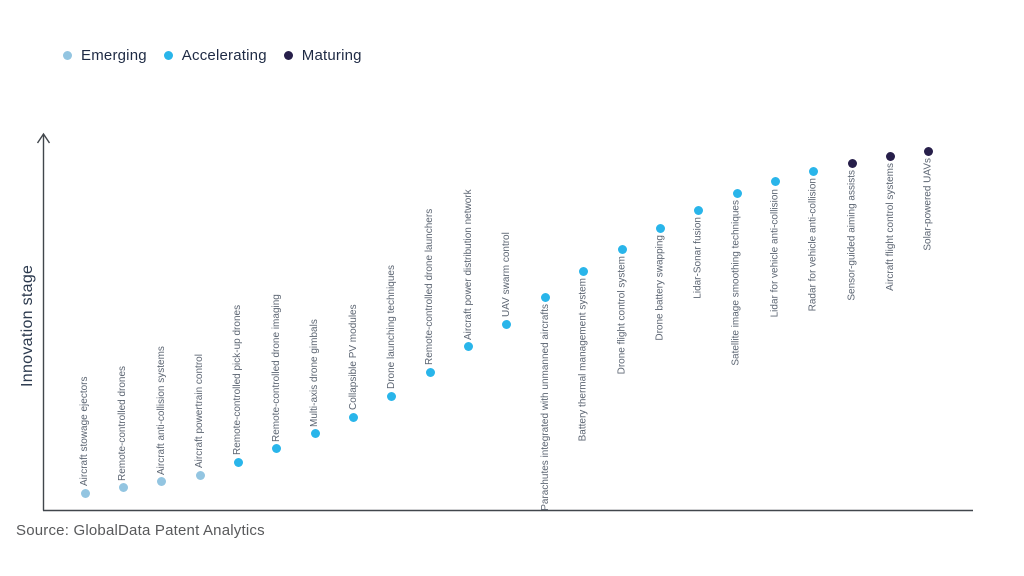  What do you see at coordinates (27, 325) in the screenshot?
I see `y-axis-title: Innovation stage` at bounding box center [27, 325].